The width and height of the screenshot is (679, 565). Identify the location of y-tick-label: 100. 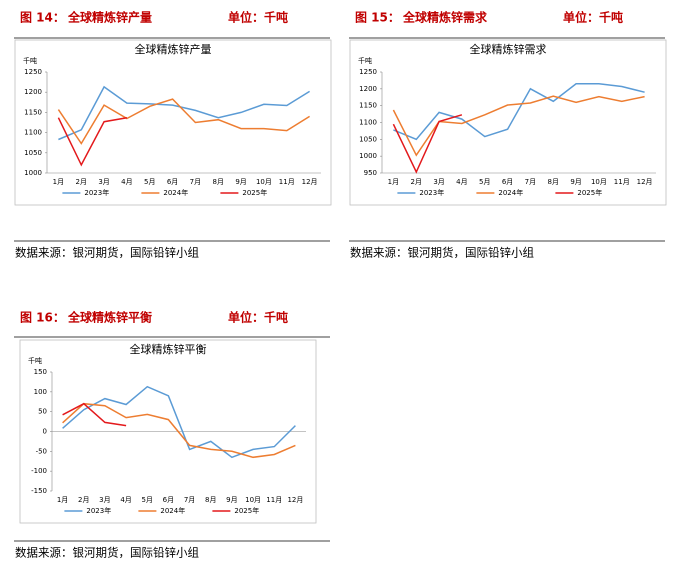
(40, 392).